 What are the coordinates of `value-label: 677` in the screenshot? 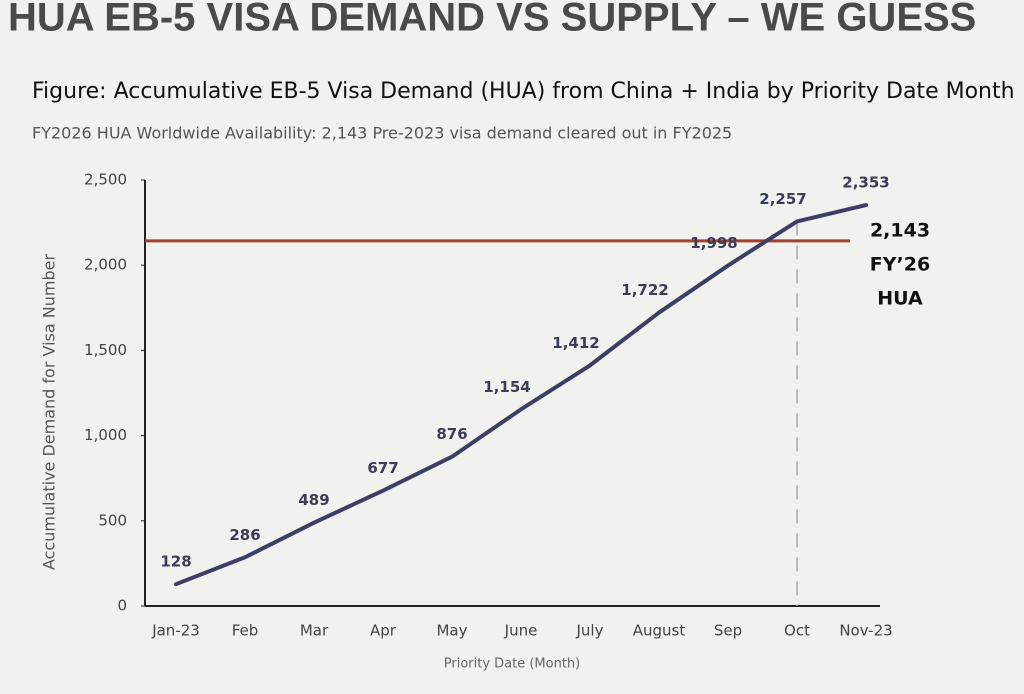 It's located at (382, 468).